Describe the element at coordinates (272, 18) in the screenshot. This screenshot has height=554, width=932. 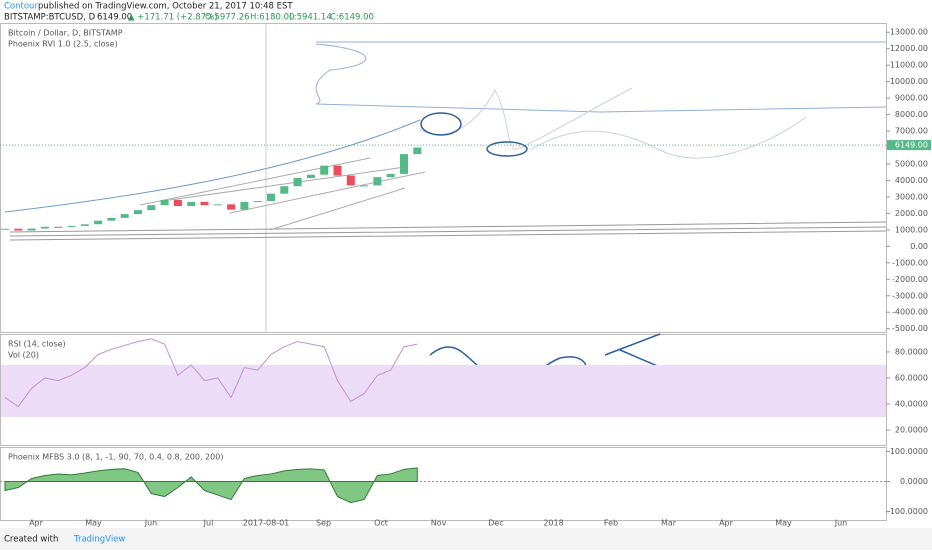
I see `high: H:6180.00` at that location.